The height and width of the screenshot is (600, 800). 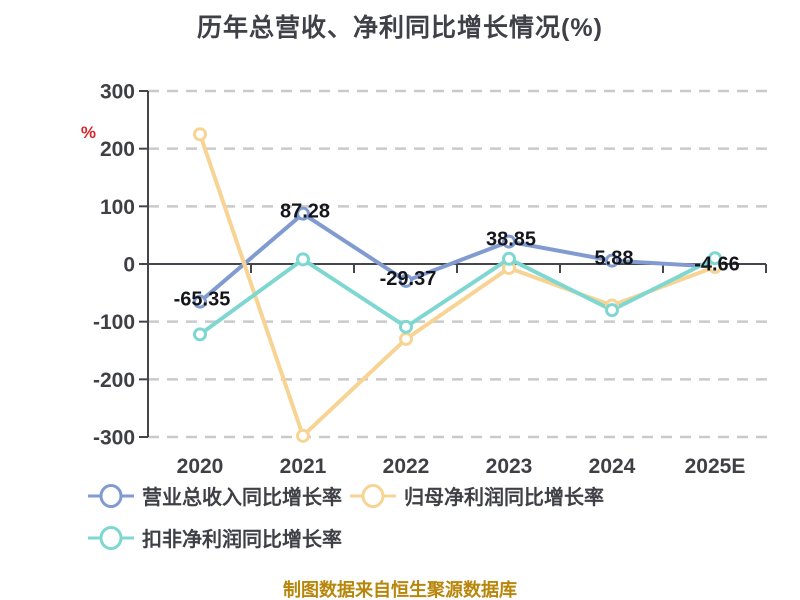 What do you see at coordinates (612, 466) in the screenshot?
I see `x-tick-label: 2024` at bounding box center [612, 466].